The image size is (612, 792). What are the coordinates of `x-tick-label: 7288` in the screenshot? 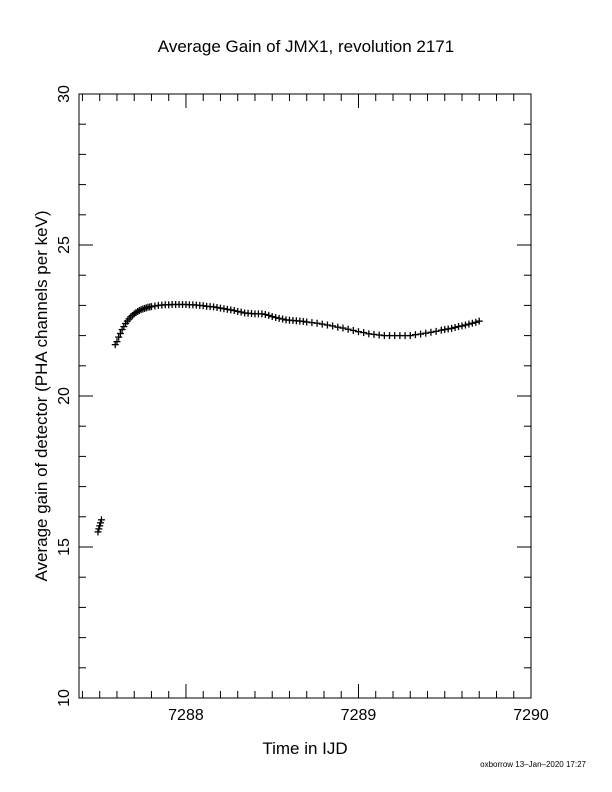 It's located at (186, 715).